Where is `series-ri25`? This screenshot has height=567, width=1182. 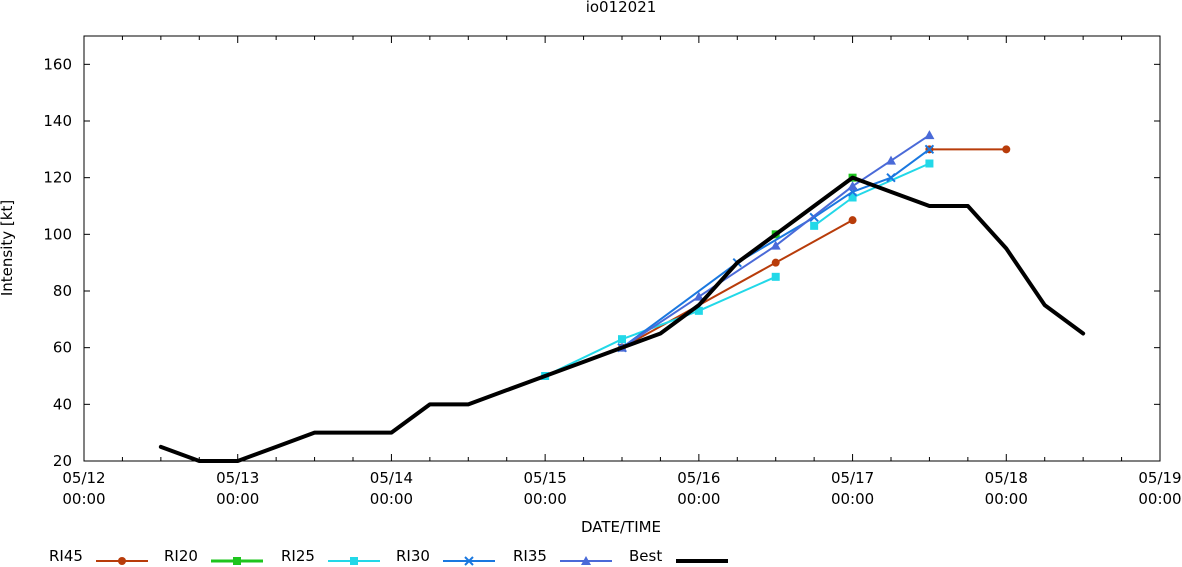
series-ri25 is located at coordinates (872, 194).